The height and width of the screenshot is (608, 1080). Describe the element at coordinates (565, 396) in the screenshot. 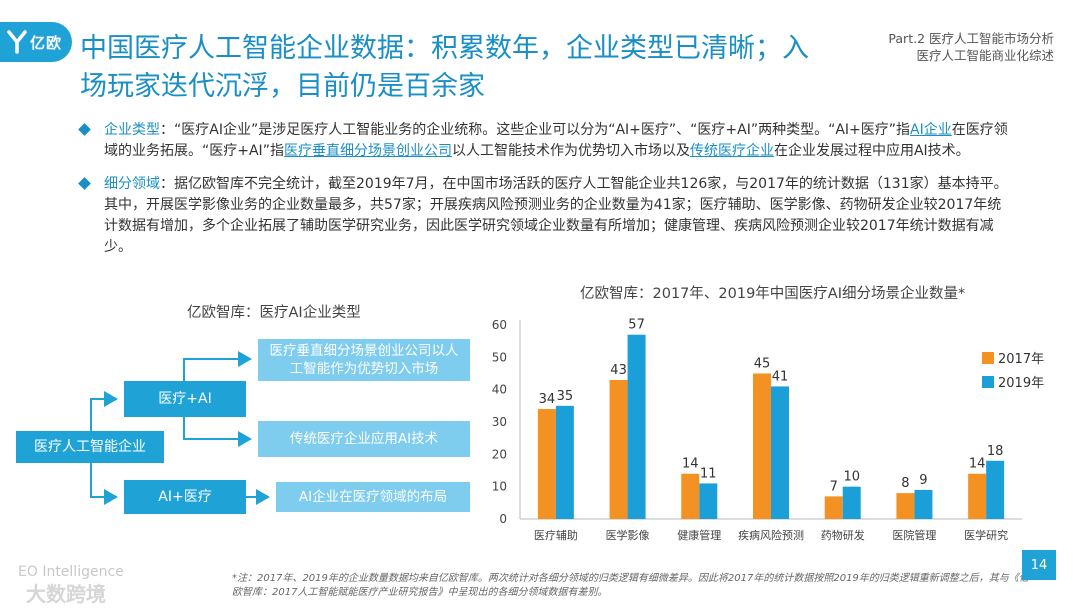

I see `data-label: 35` at that location.